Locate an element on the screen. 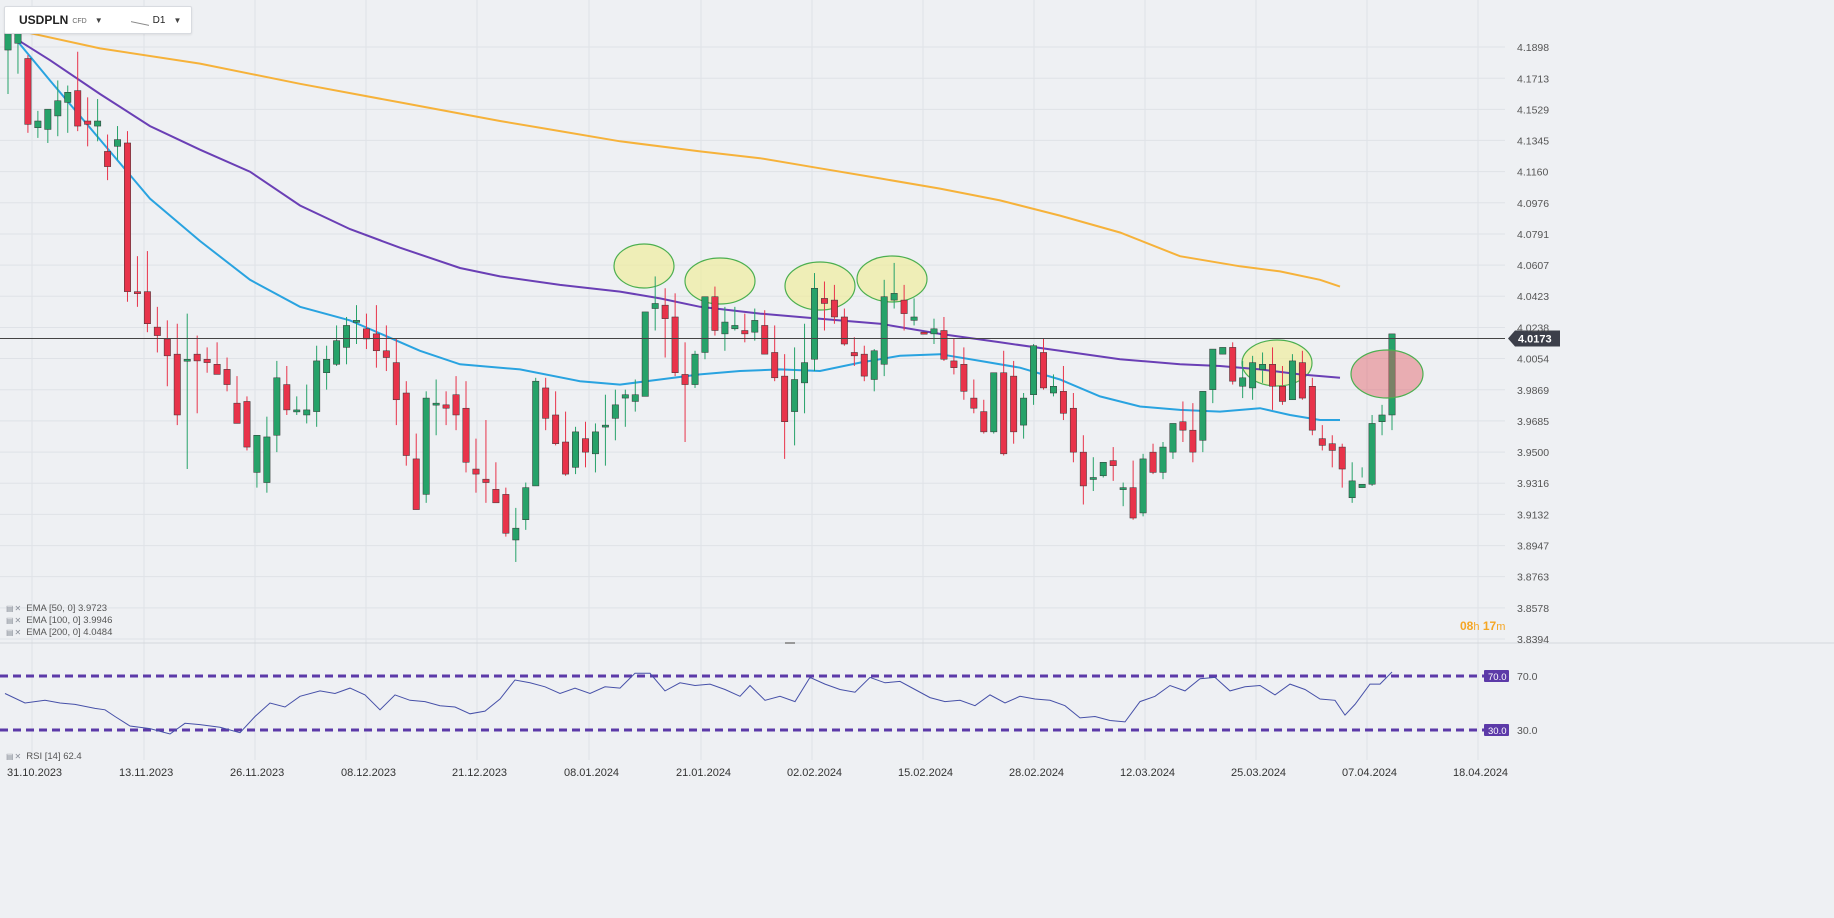 The image size is (1834, 918). countdown-hours: 08 is located at coordinates (1467, 626).